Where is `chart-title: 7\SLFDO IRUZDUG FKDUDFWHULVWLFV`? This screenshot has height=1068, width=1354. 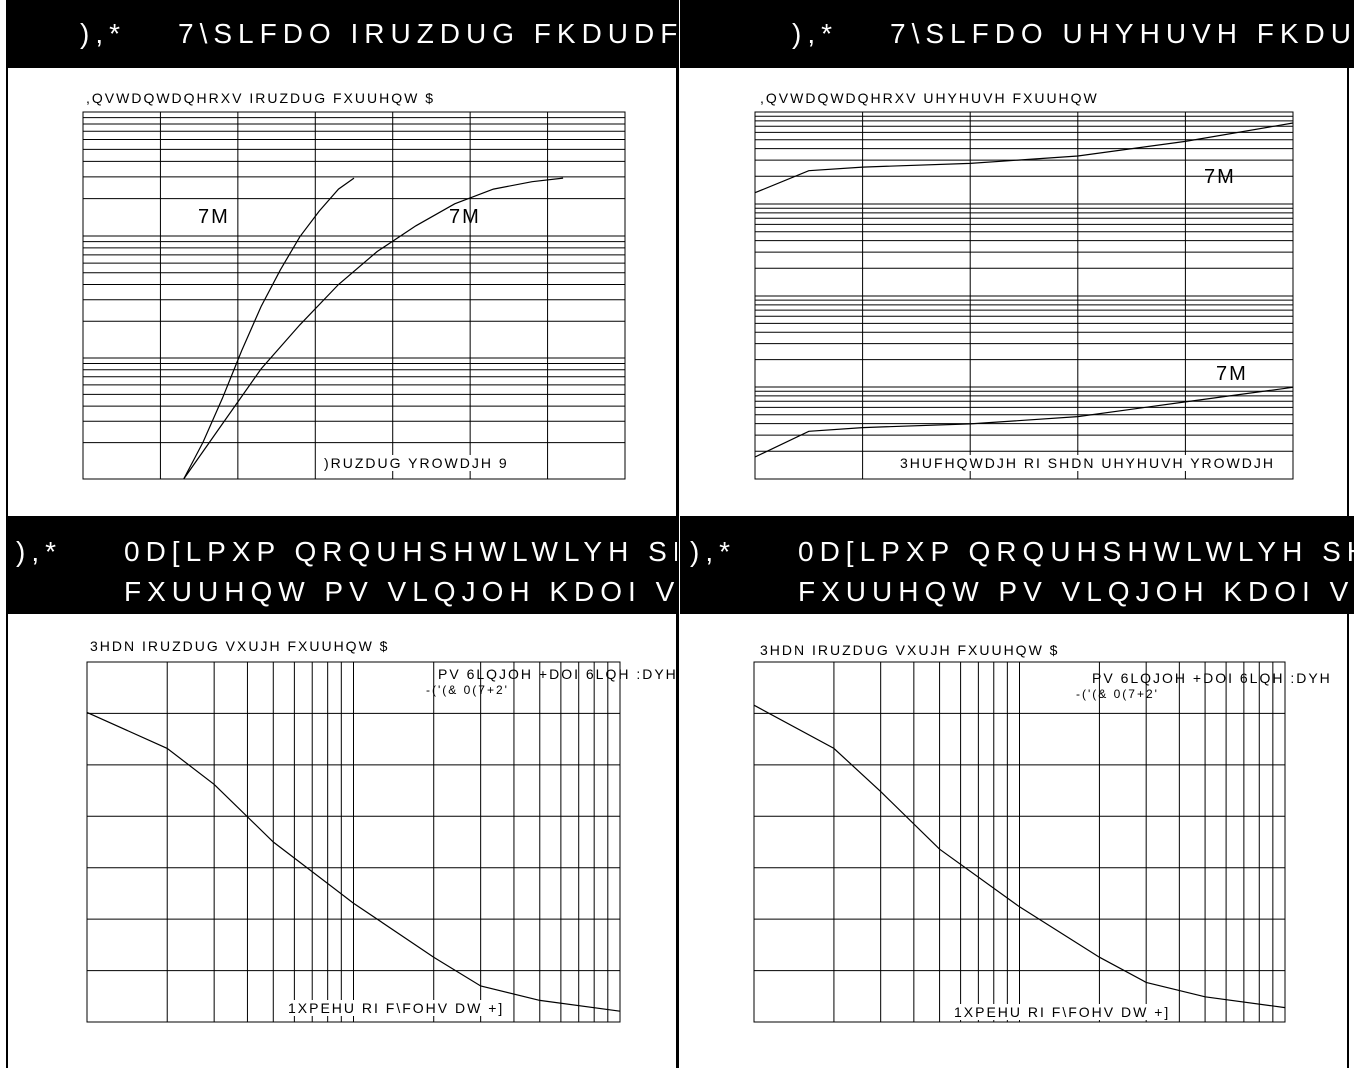 chart-title: 7\SLFDO IRUZDUG FKDUDFWHULVWLFV is located at coordinates (427, 33).